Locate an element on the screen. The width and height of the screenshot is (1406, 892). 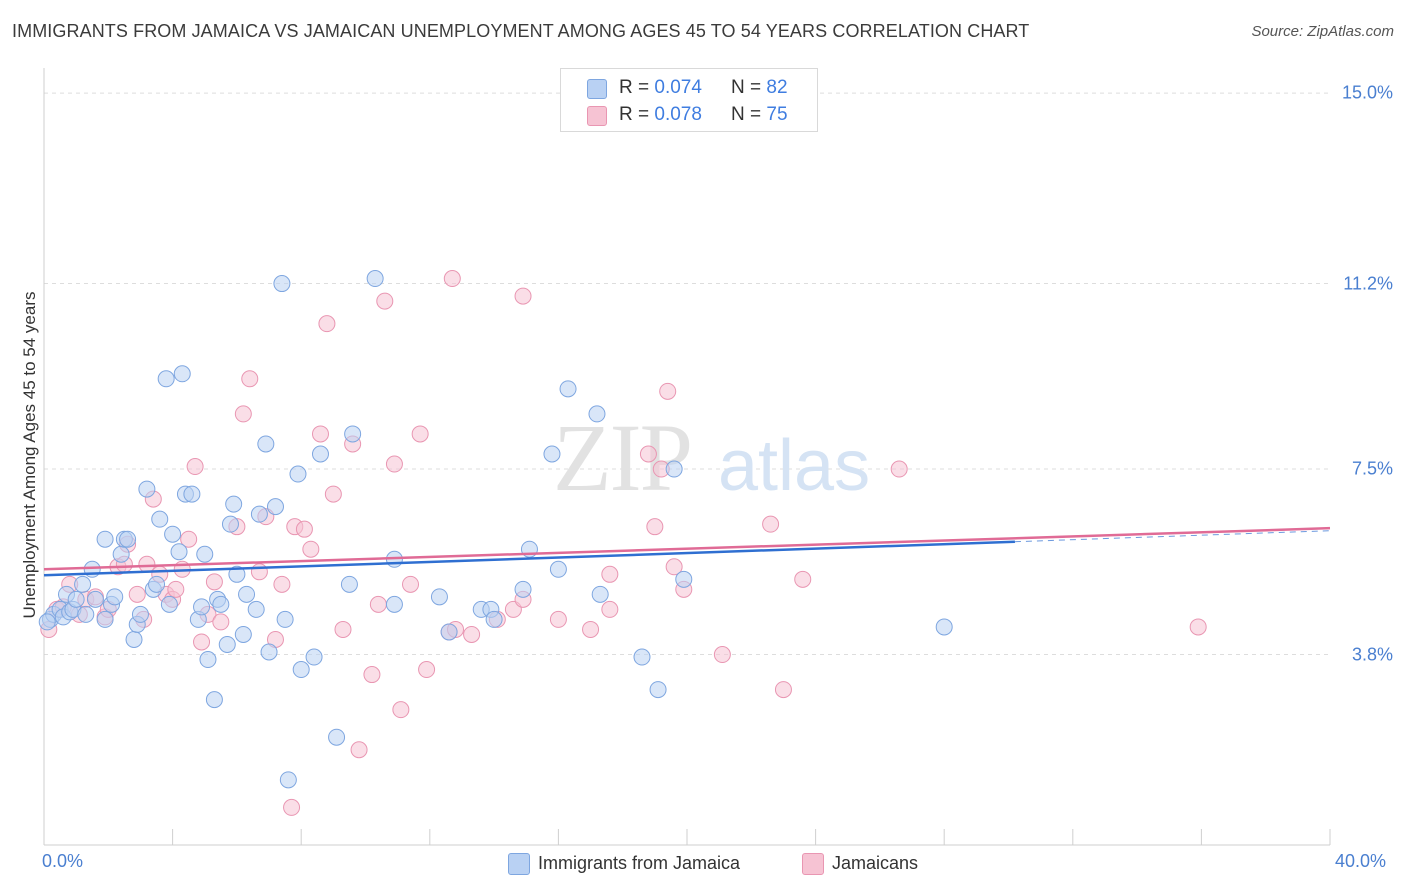
legend-bottom-label-immigrants: Immigrants from Jamaica is located at coordinates (639, 863).